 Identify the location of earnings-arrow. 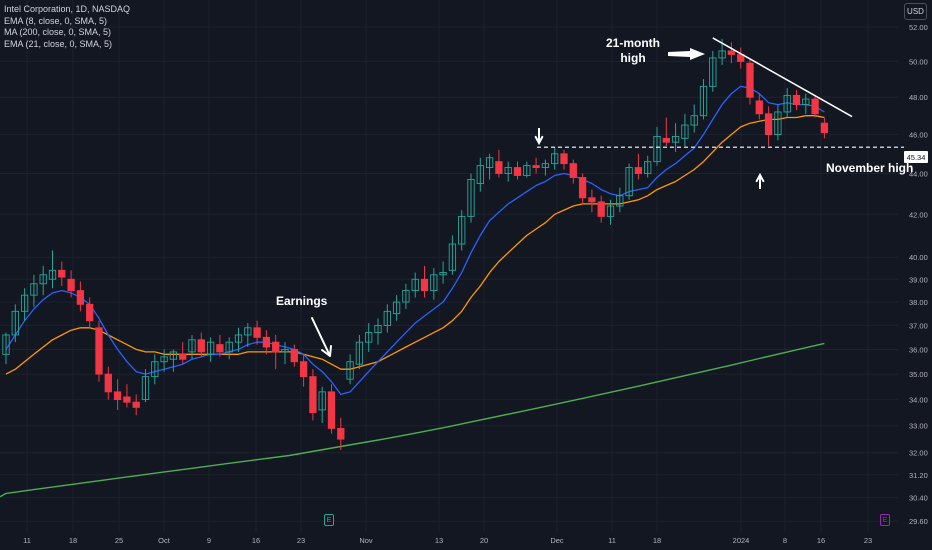
(321, 337).